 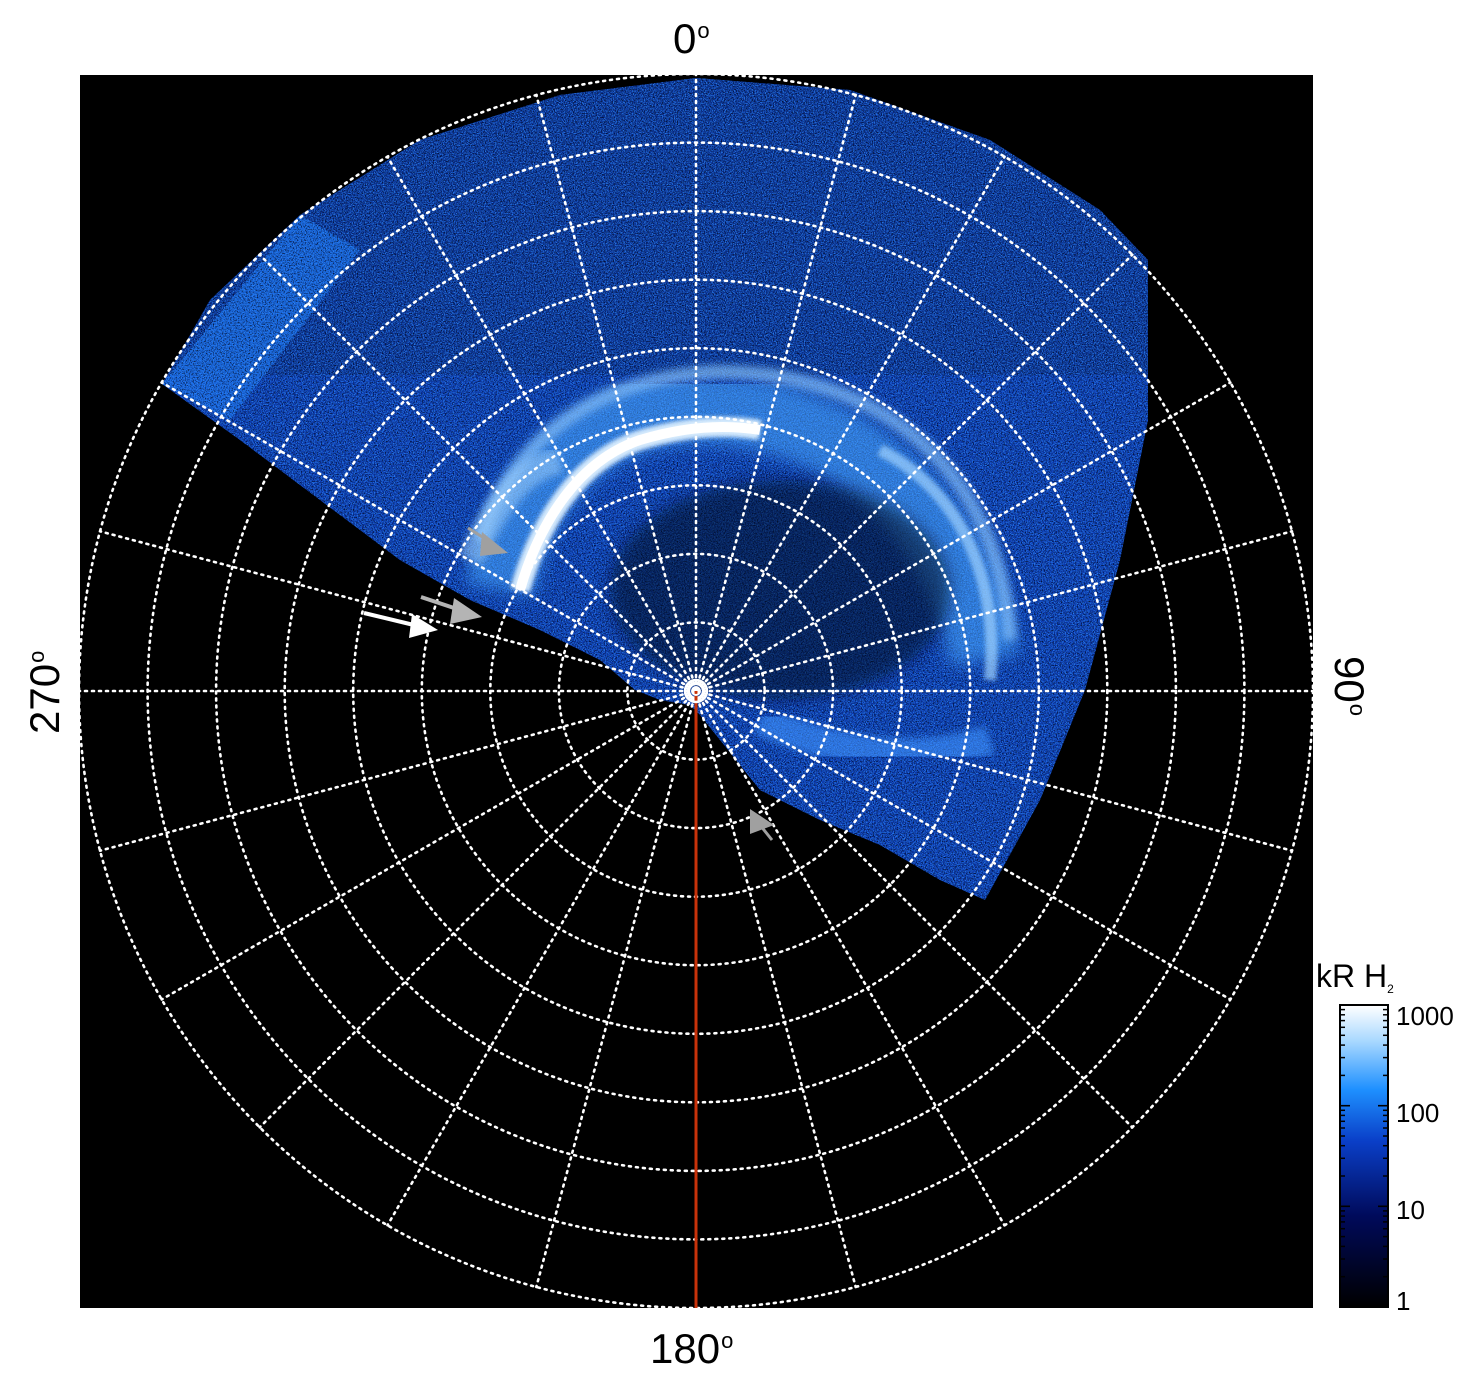 I want to click on pole-marker, so click(x=696, y=691).